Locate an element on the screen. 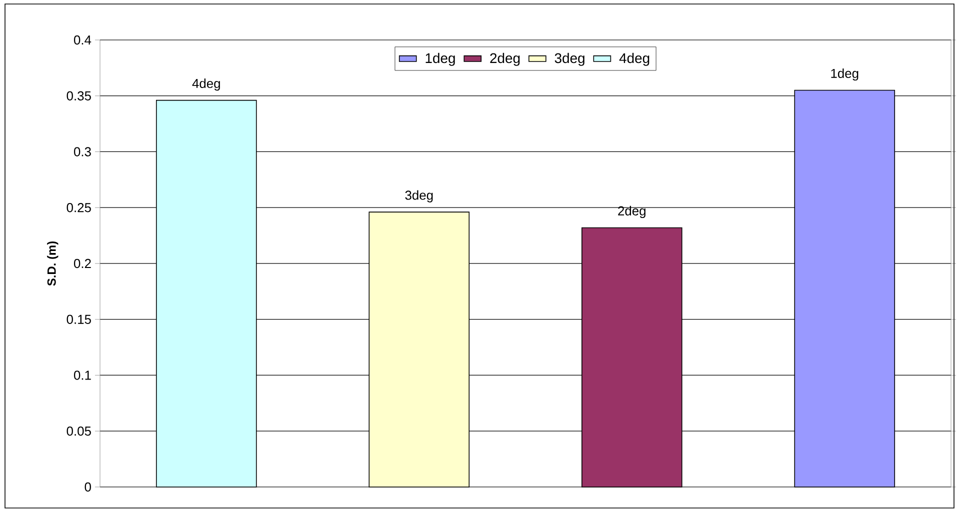  y-tick-label: 0.2 is located at coordinates (82, 263).